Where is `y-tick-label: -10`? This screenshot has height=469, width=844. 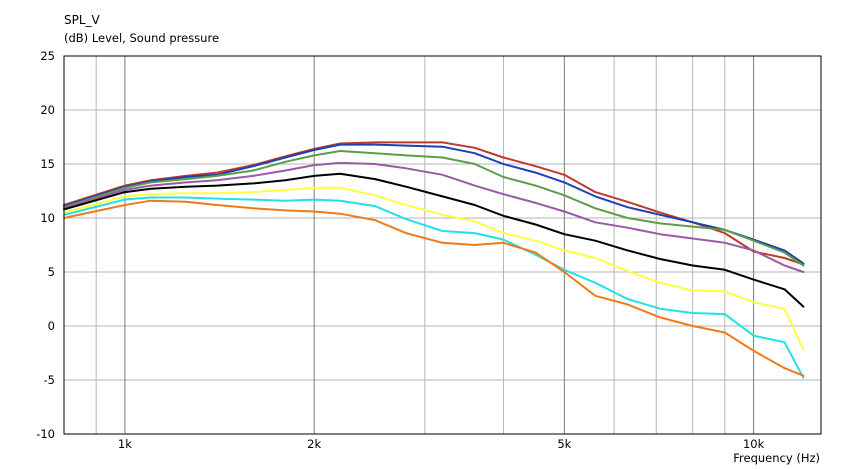
y-tick-label: -10 is located at coordinates (45, 434).